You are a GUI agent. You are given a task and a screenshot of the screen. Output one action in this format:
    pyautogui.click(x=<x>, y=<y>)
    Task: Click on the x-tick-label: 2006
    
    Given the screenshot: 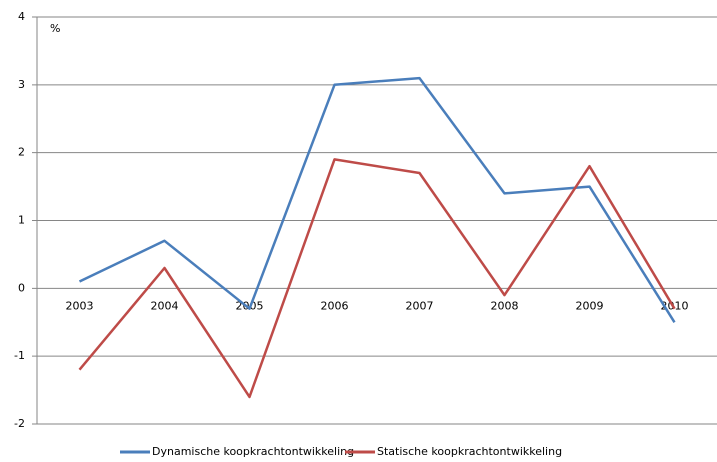 What is the action you would take?
    pyautogui.click(x=335, y=305)
    